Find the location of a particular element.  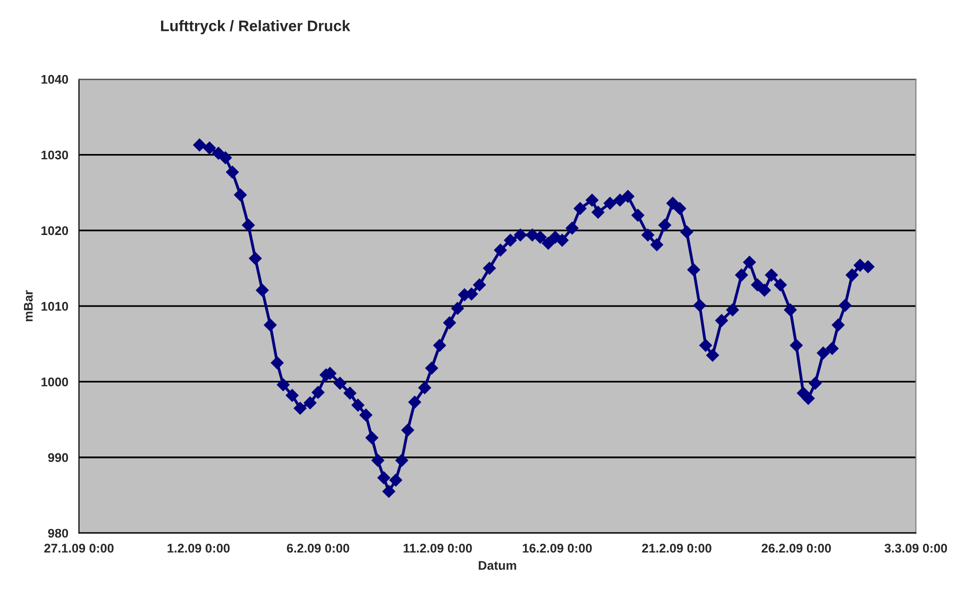

y-tick-label: 1020 is located at coordinates (55, 231).